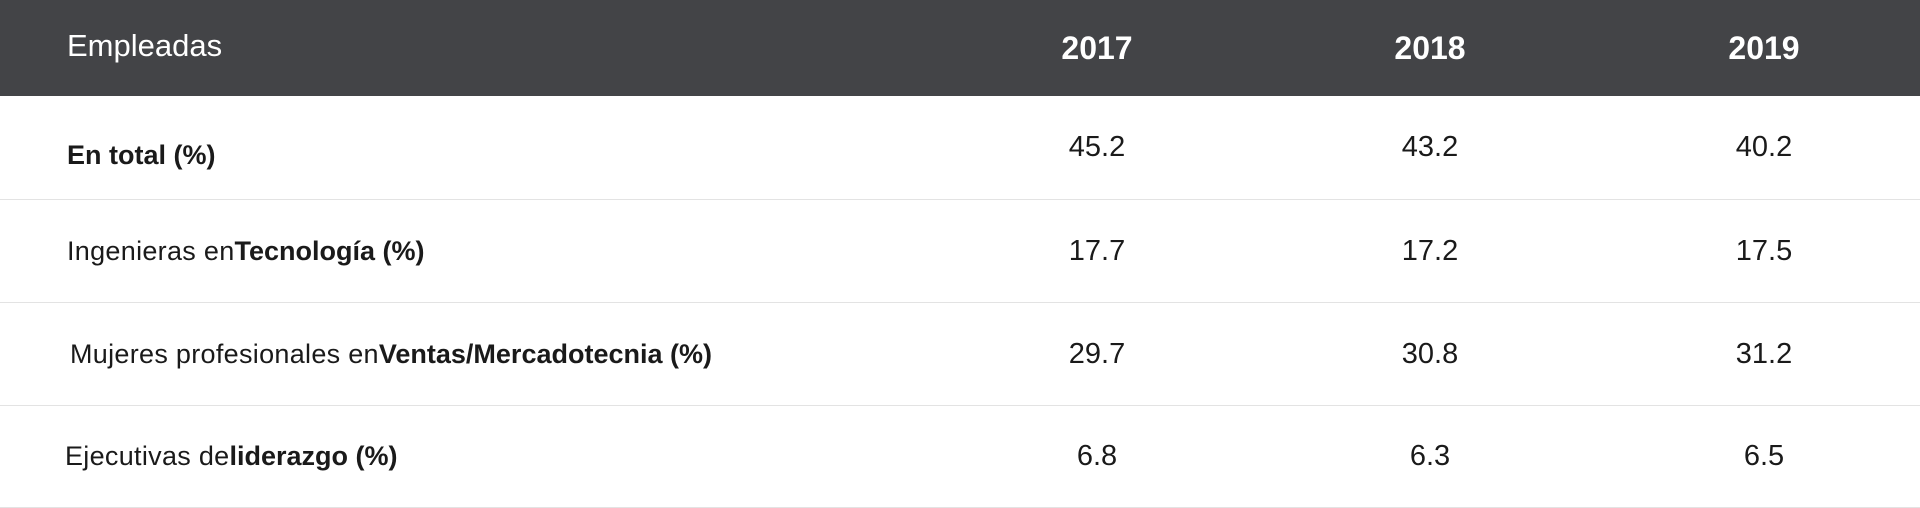 The height and width of the screenshot is (508, 1920). What do you see at coordinates (1097, 147) in the screenshot?
I see `table-cell-2017: 45.2` at bounding box center [1097, 147].